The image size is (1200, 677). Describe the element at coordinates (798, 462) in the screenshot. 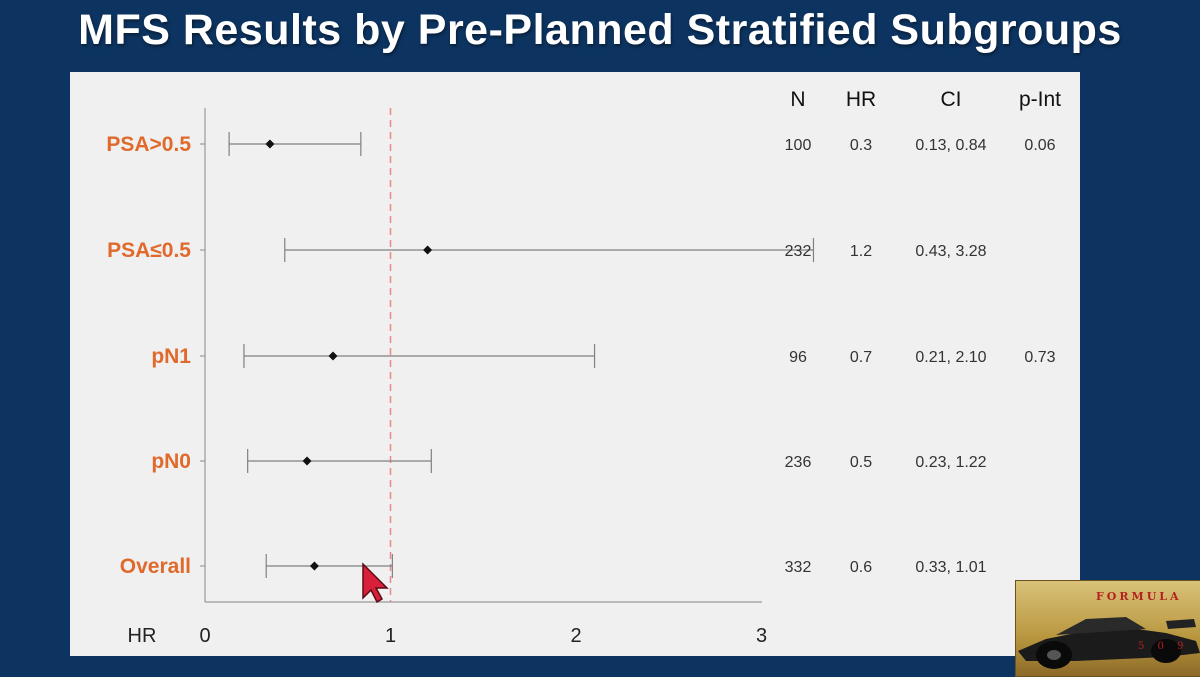

I see `n-value: 236` at that location.